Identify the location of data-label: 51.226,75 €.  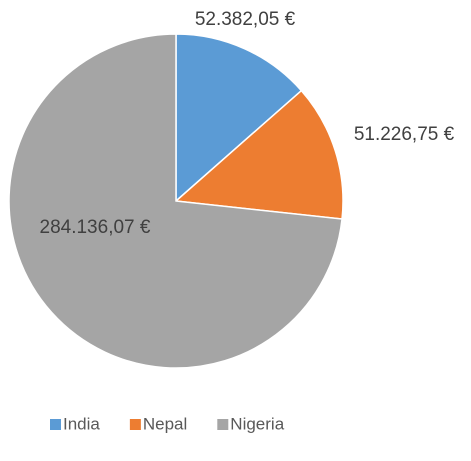
(404, 134).